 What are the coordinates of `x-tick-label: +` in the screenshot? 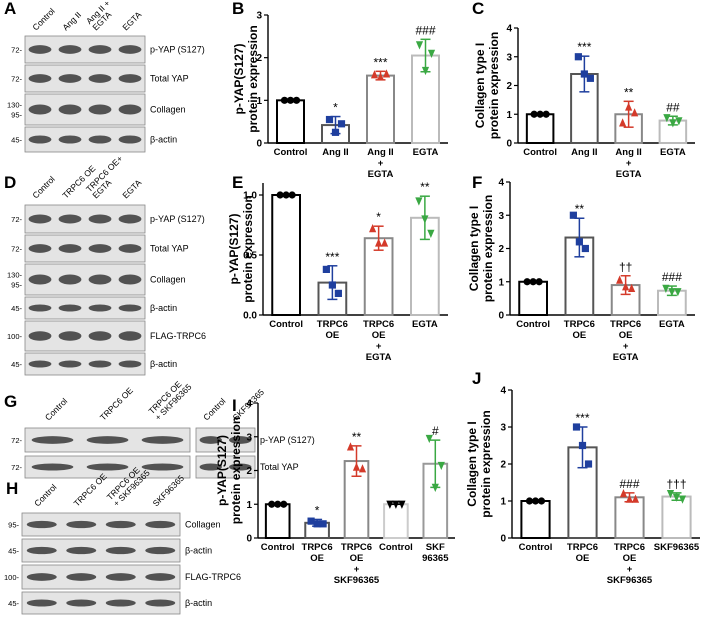 It's located at (379, 346).